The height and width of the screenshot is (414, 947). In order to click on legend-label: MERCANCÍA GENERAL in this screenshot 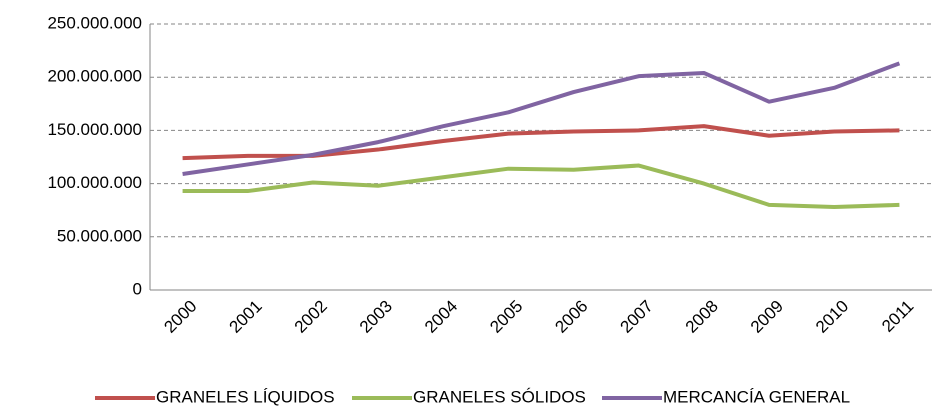, I will do `click(756, 396)`.